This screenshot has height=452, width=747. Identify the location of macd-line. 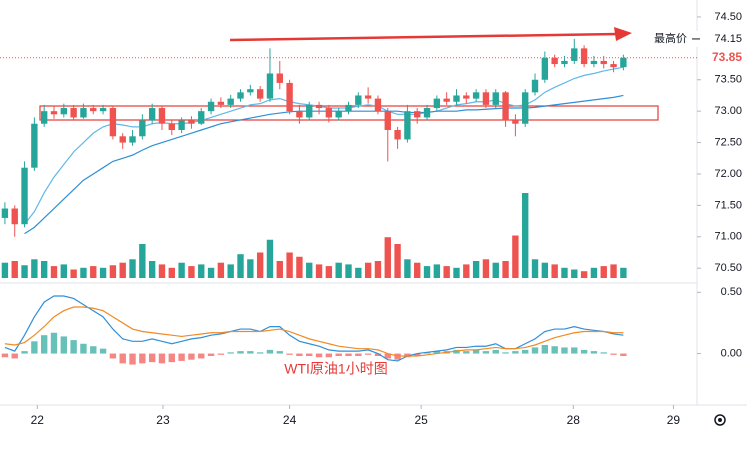
(314, 328).